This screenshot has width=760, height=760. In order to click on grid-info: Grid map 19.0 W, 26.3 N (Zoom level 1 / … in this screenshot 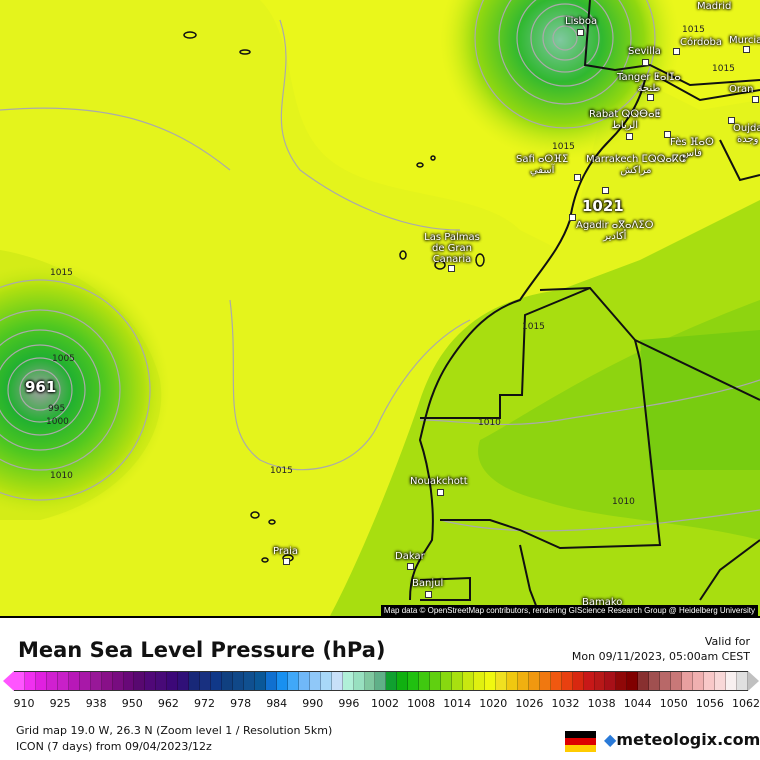, I will do `click(174, 730)`.